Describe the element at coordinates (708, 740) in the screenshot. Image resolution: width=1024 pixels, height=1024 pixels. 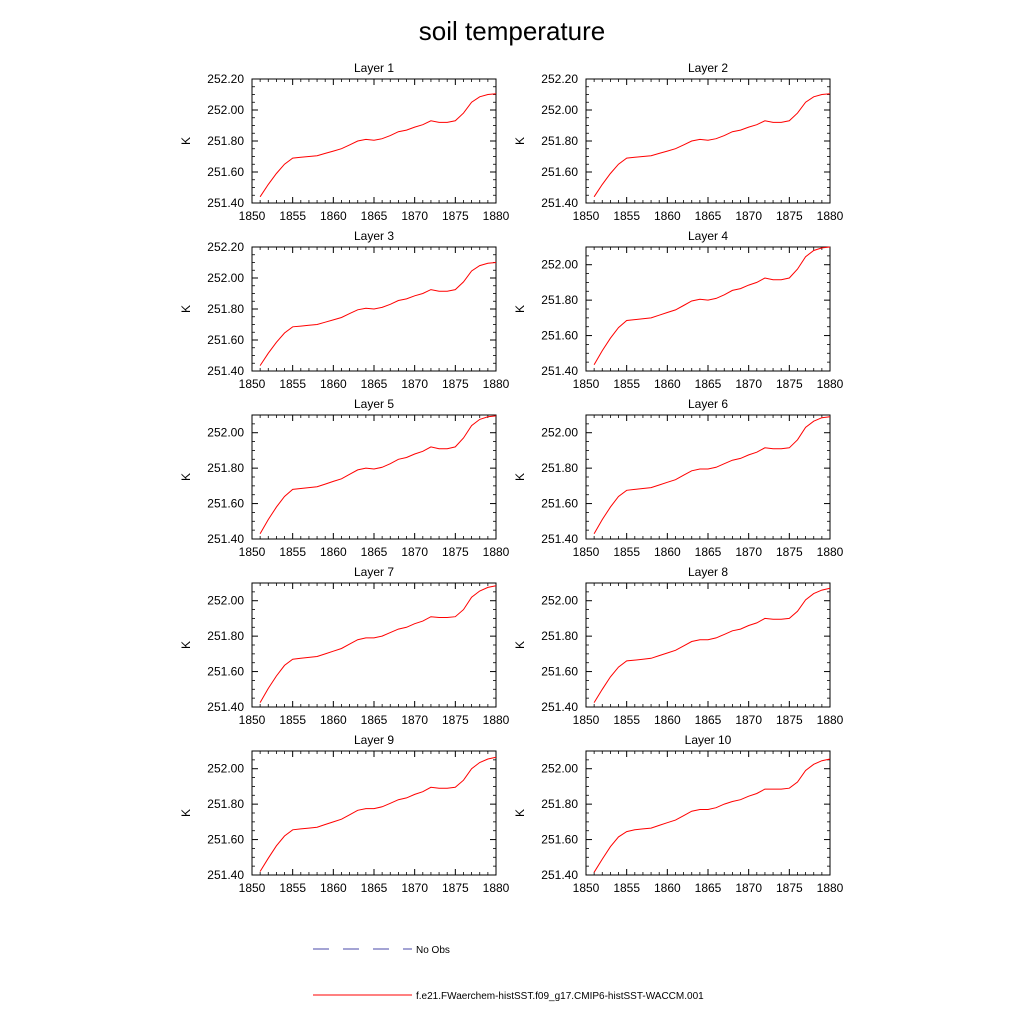
I see `panel-title: Layer 10` at that location.